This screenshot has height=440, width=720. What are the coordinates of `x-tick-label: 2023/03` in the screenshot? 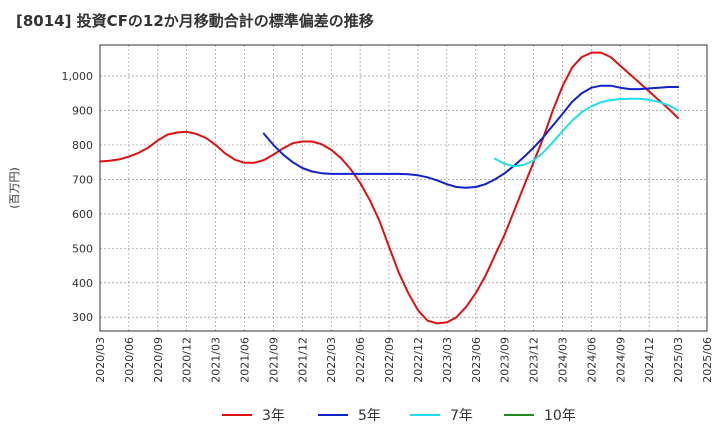 It's located at (447, 360).